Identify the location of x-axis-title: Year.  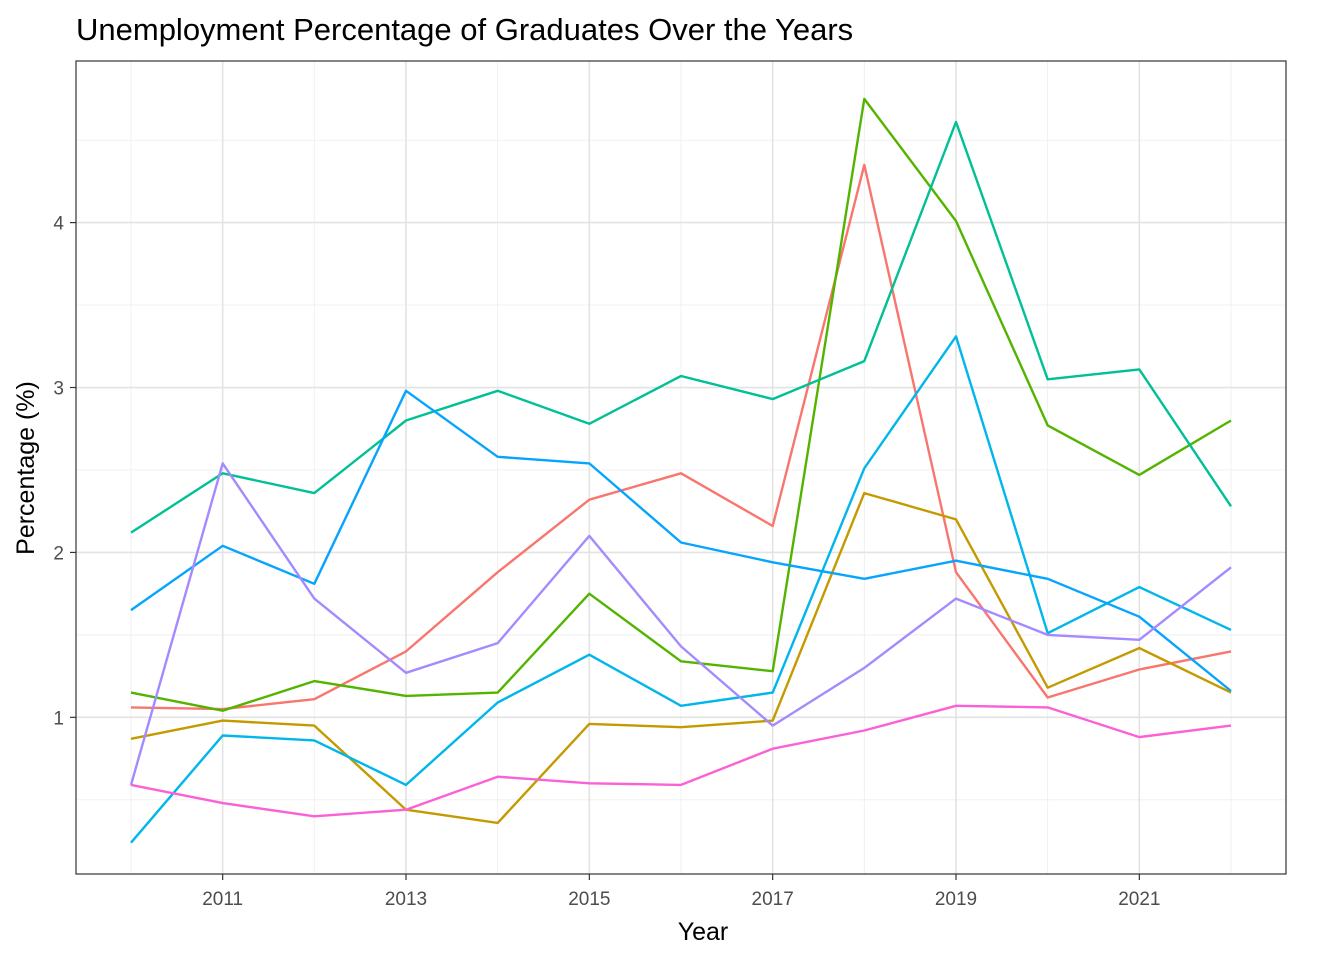
(703, 932).